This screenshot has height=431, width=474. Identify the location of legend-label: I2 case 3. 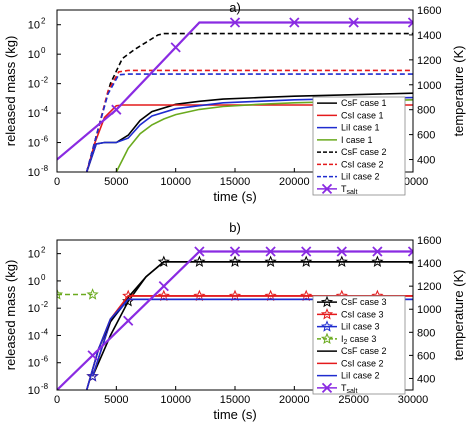
(358, 340).